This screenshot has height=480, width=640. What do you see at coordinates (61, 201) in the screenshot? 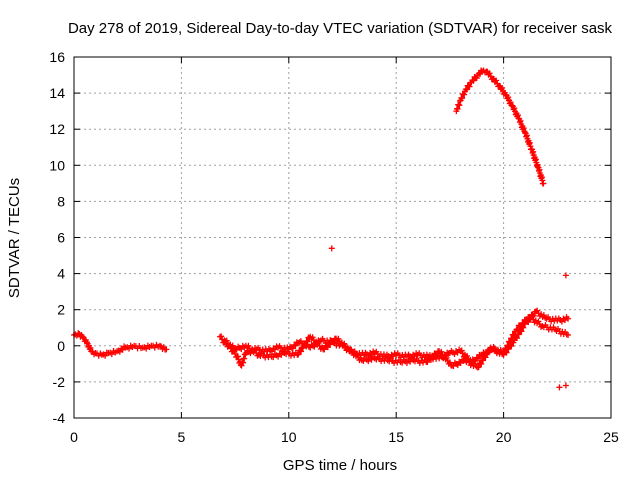
I see `y-tick-label: 8` at bounding box center [61, 201].